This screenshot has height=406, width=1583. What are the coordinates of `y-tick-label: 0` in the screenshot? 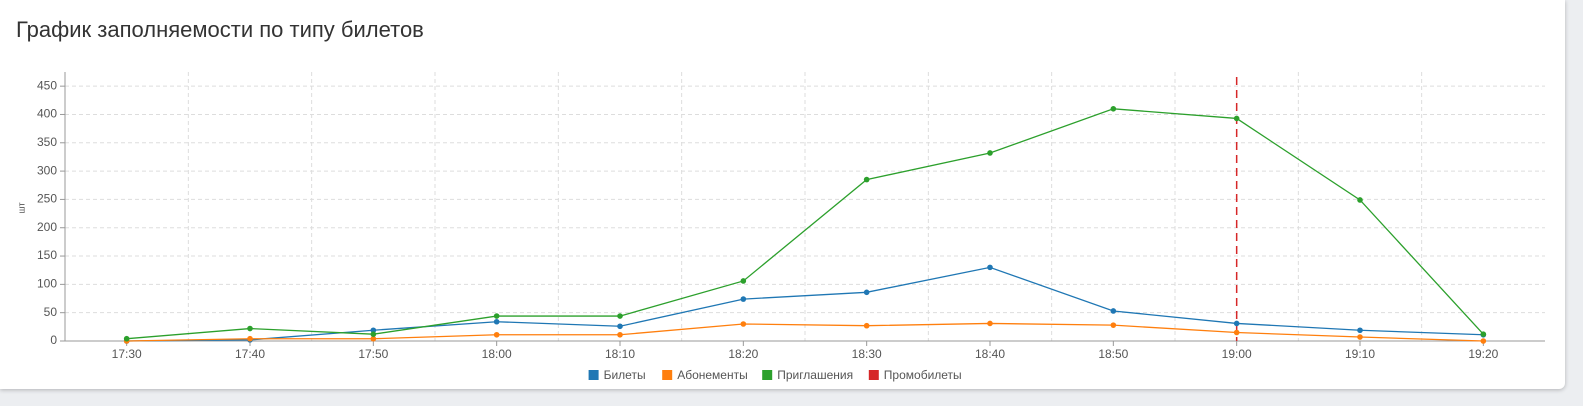 It's located at (53, 340).